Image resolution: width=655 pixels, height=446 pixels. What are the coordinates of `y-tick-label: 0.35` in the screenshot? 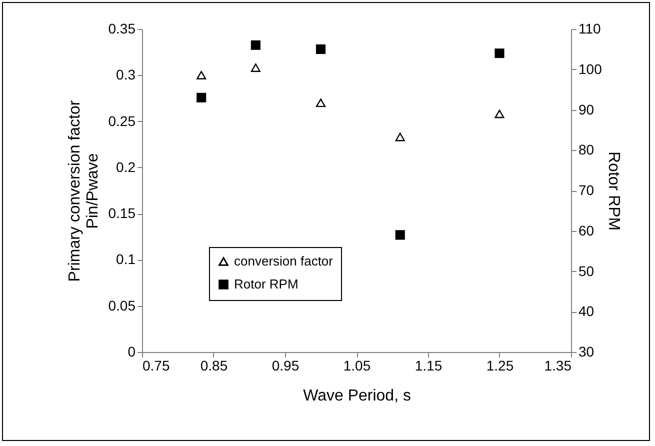 It's located at (122, 28).